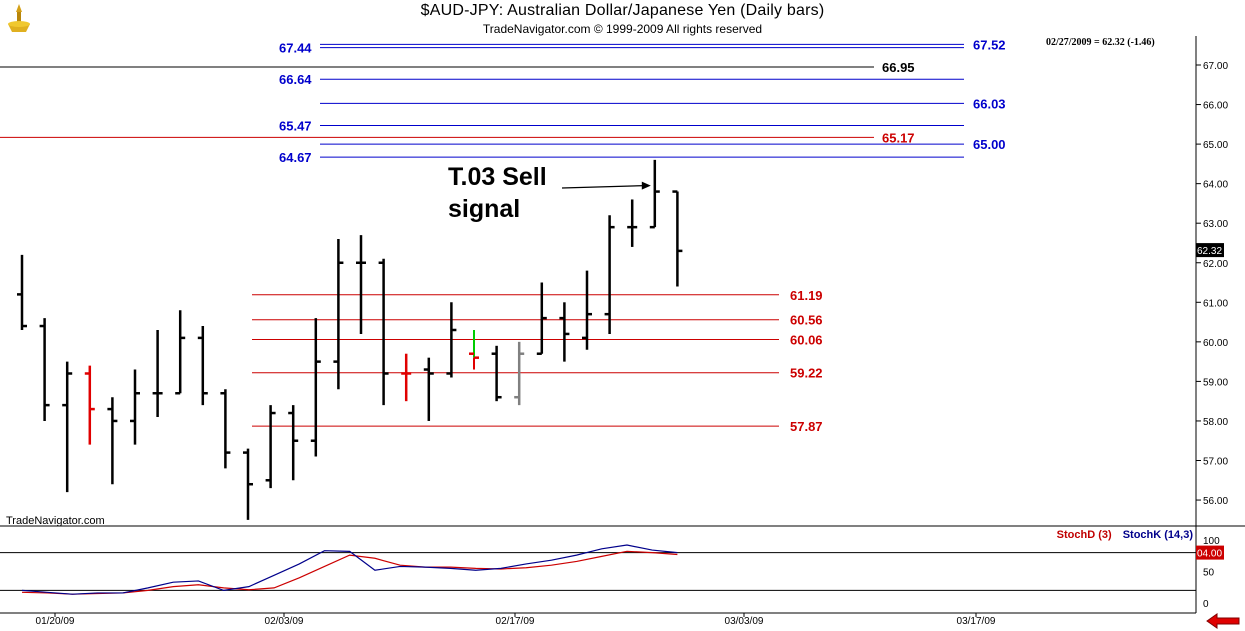 This screenshot has width=1245, height=631. What do you see at coordinates (1211, 541) in the screenshot?
I see `stoch-y-tick-label: 100` at bounding box center [1211, 541].